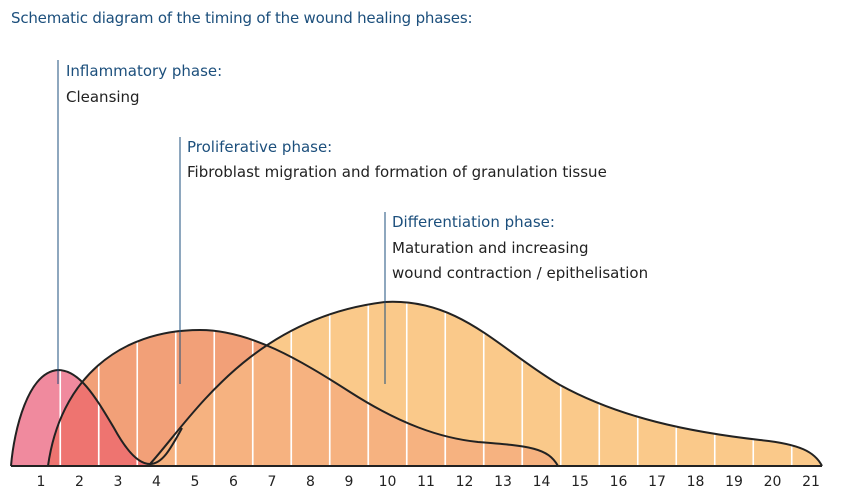  Describe the element at coordinates (657, 482) in the screenshot. I see `day-tick-label: 17` at that location.